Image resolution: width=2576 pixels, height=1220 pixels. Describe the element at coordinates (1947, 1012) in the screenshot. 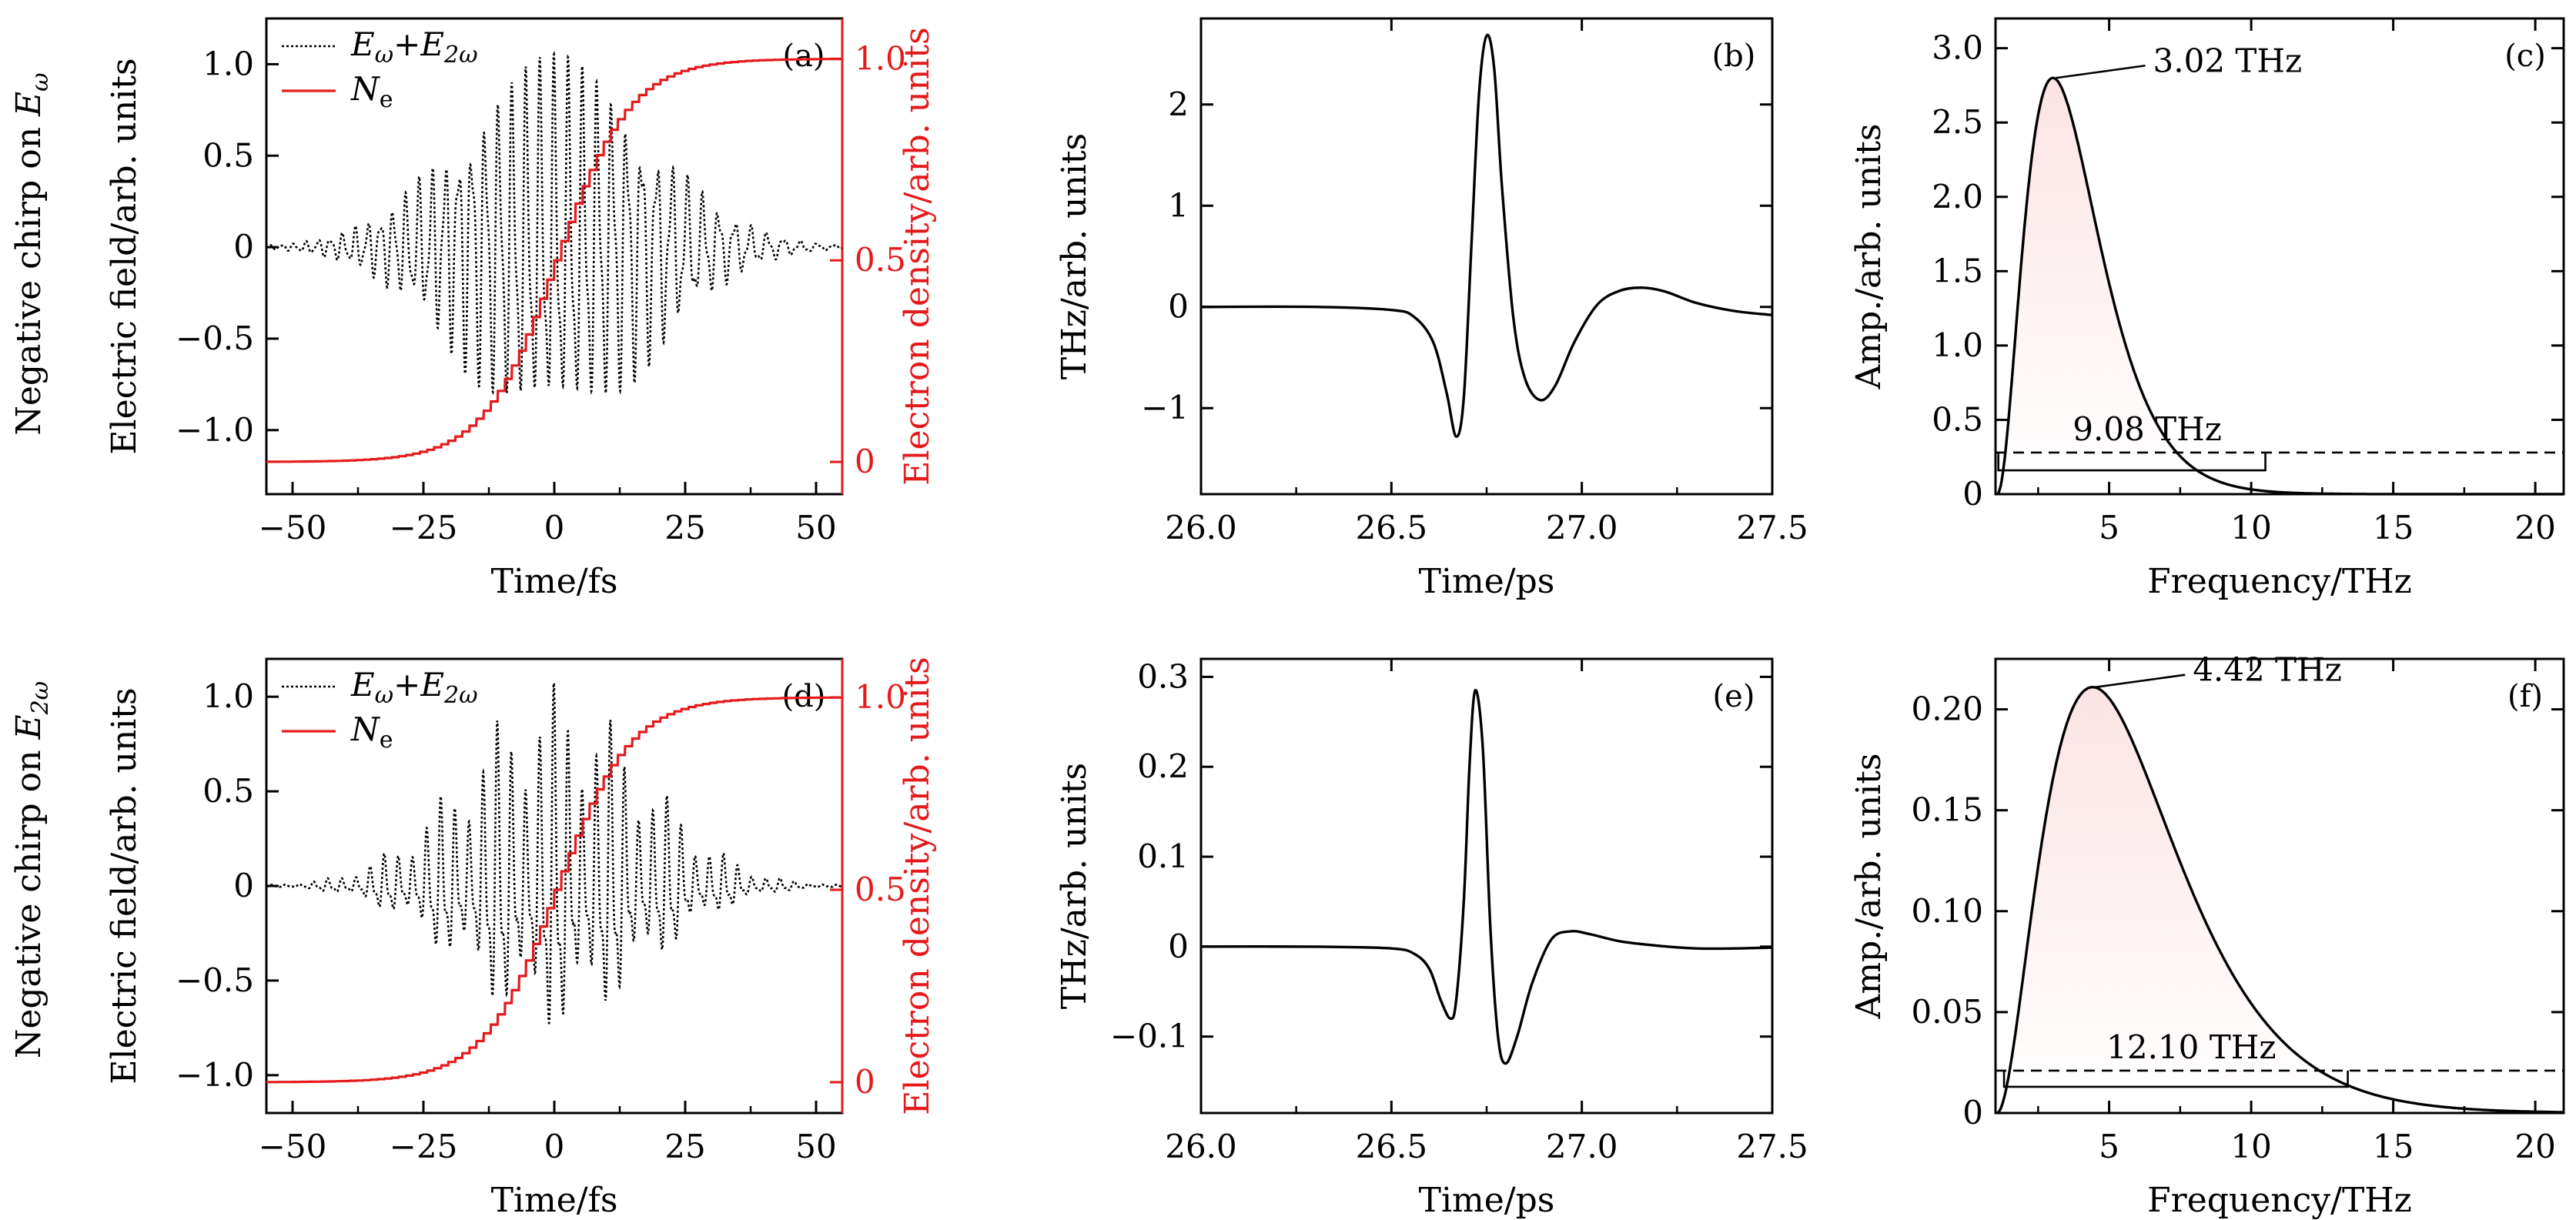

I see `y-tick-label: 0.05` at that location.